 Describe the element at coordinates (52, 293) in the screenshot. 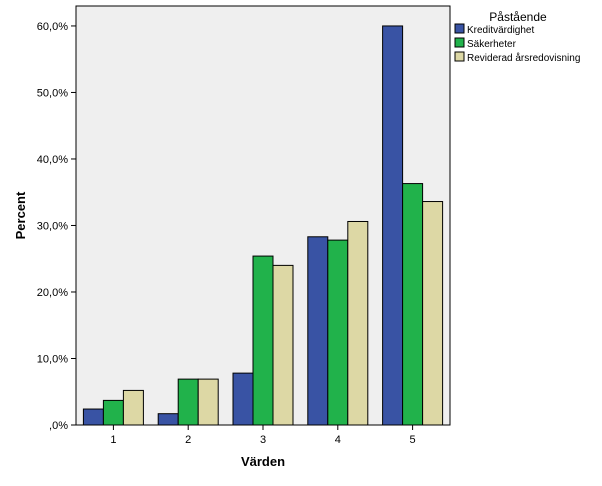

I see `y-tick-label: 20,0%` at that location.